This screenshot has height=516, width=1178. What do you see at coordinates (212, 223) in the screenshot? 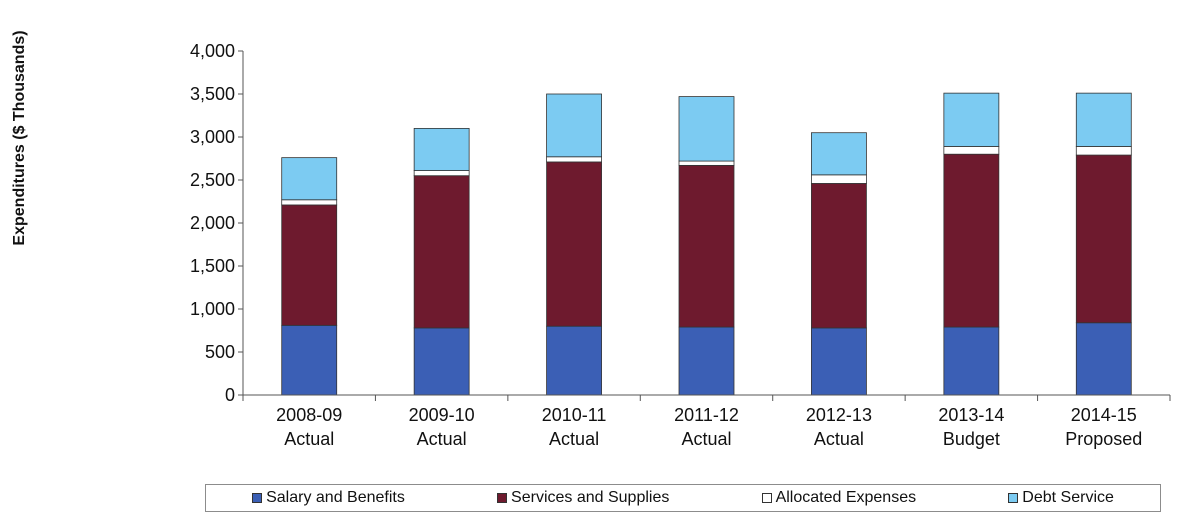
I see `y-tick-label: 2,000` at bounding box center [212, 223].